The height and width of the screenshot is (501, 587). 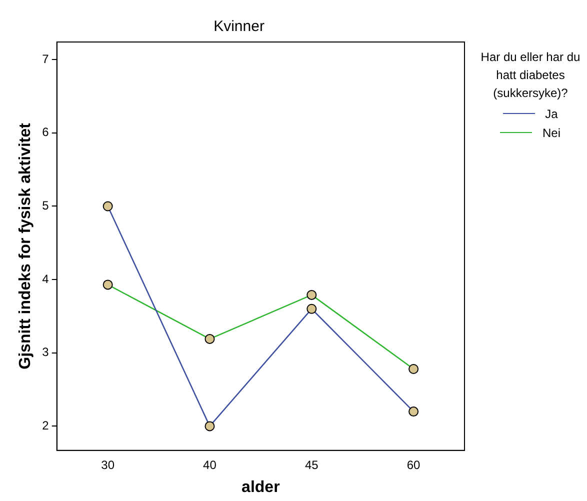 I want to click on legend-label: Ja, so click(x=551, y=113).